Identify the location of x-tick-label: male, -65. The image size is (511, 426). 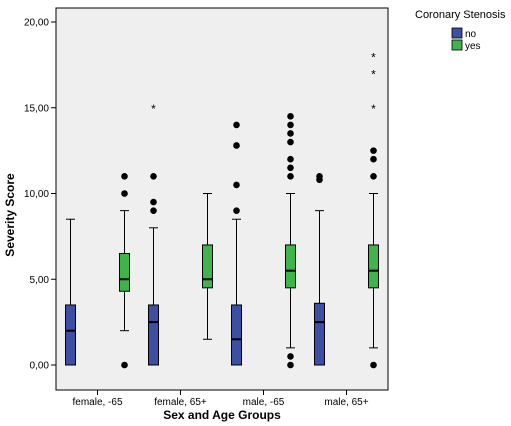
(264, 402).